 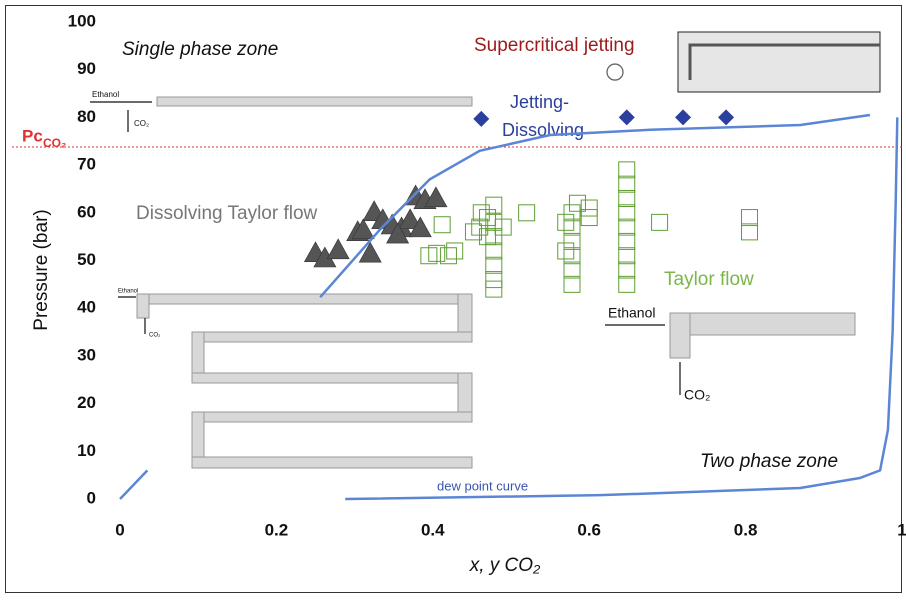 I want to click on y-tick-label: 50, so click(x=86, y=259).